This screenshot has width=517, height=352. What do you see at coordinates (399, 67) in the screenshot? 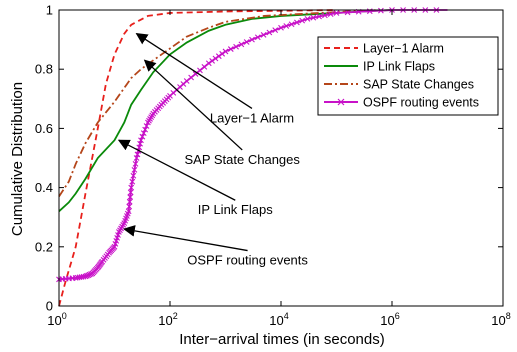
I see `legend-label-1: IP Link Flaps` at bounding box center [399, 67].